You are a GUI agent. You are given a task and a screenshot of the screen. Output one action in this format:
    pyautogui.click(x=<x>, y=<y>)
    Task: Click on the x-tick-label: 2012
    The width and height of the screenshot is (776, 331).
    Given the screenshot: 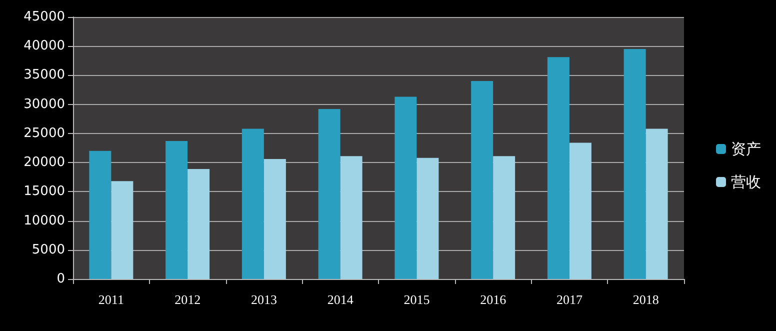 What is the action you would take?
    pyautogui.click(x=187, y=299)
    